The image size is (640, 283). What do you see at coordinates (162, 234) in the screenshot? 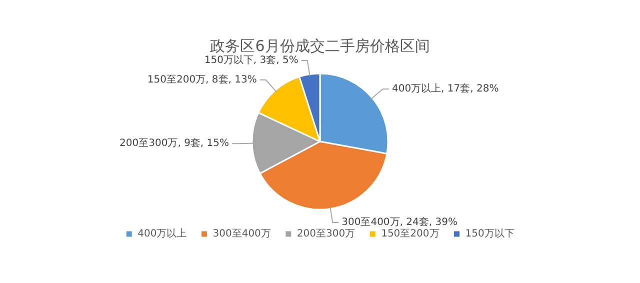
I see `legend-label: 400万以上` at bounding box center [162, 234].